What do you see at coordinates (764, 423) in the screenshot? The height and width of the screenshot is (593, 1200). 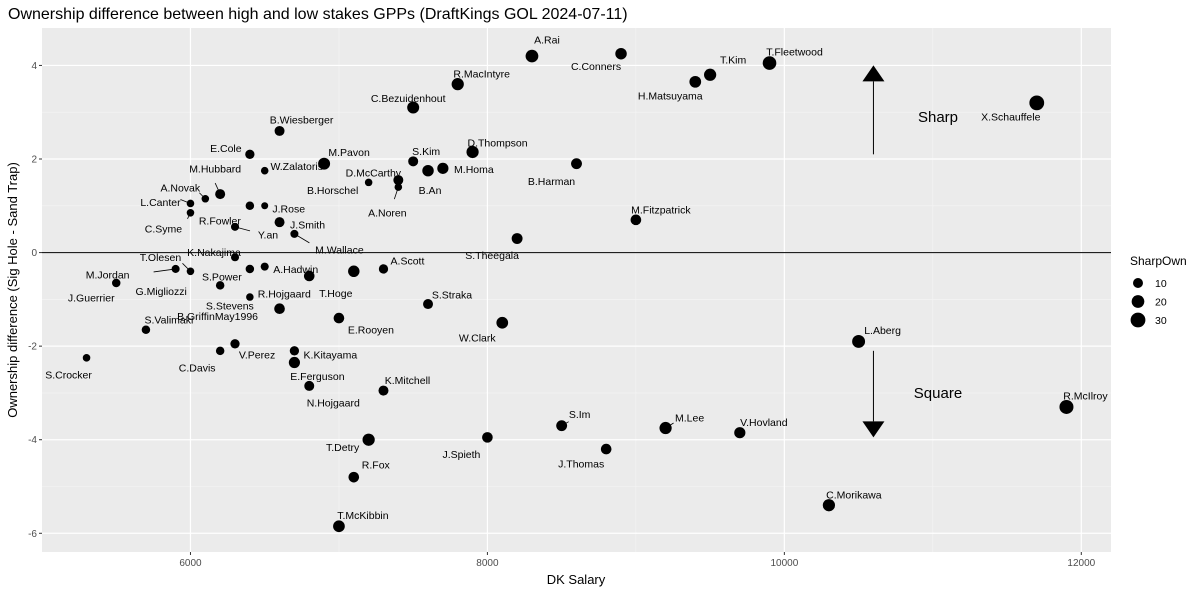 I see `label-V.Hovland: V.Hovland` at bounding box center [764, 423].